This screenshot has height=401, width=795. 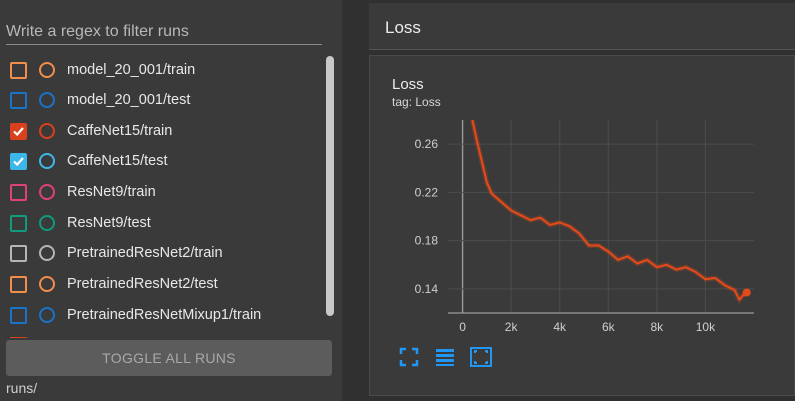 What do you see at coordinates (480, 357) in the screenshot?
I see `fit-domain-icon` at bounding box center [480, 357].